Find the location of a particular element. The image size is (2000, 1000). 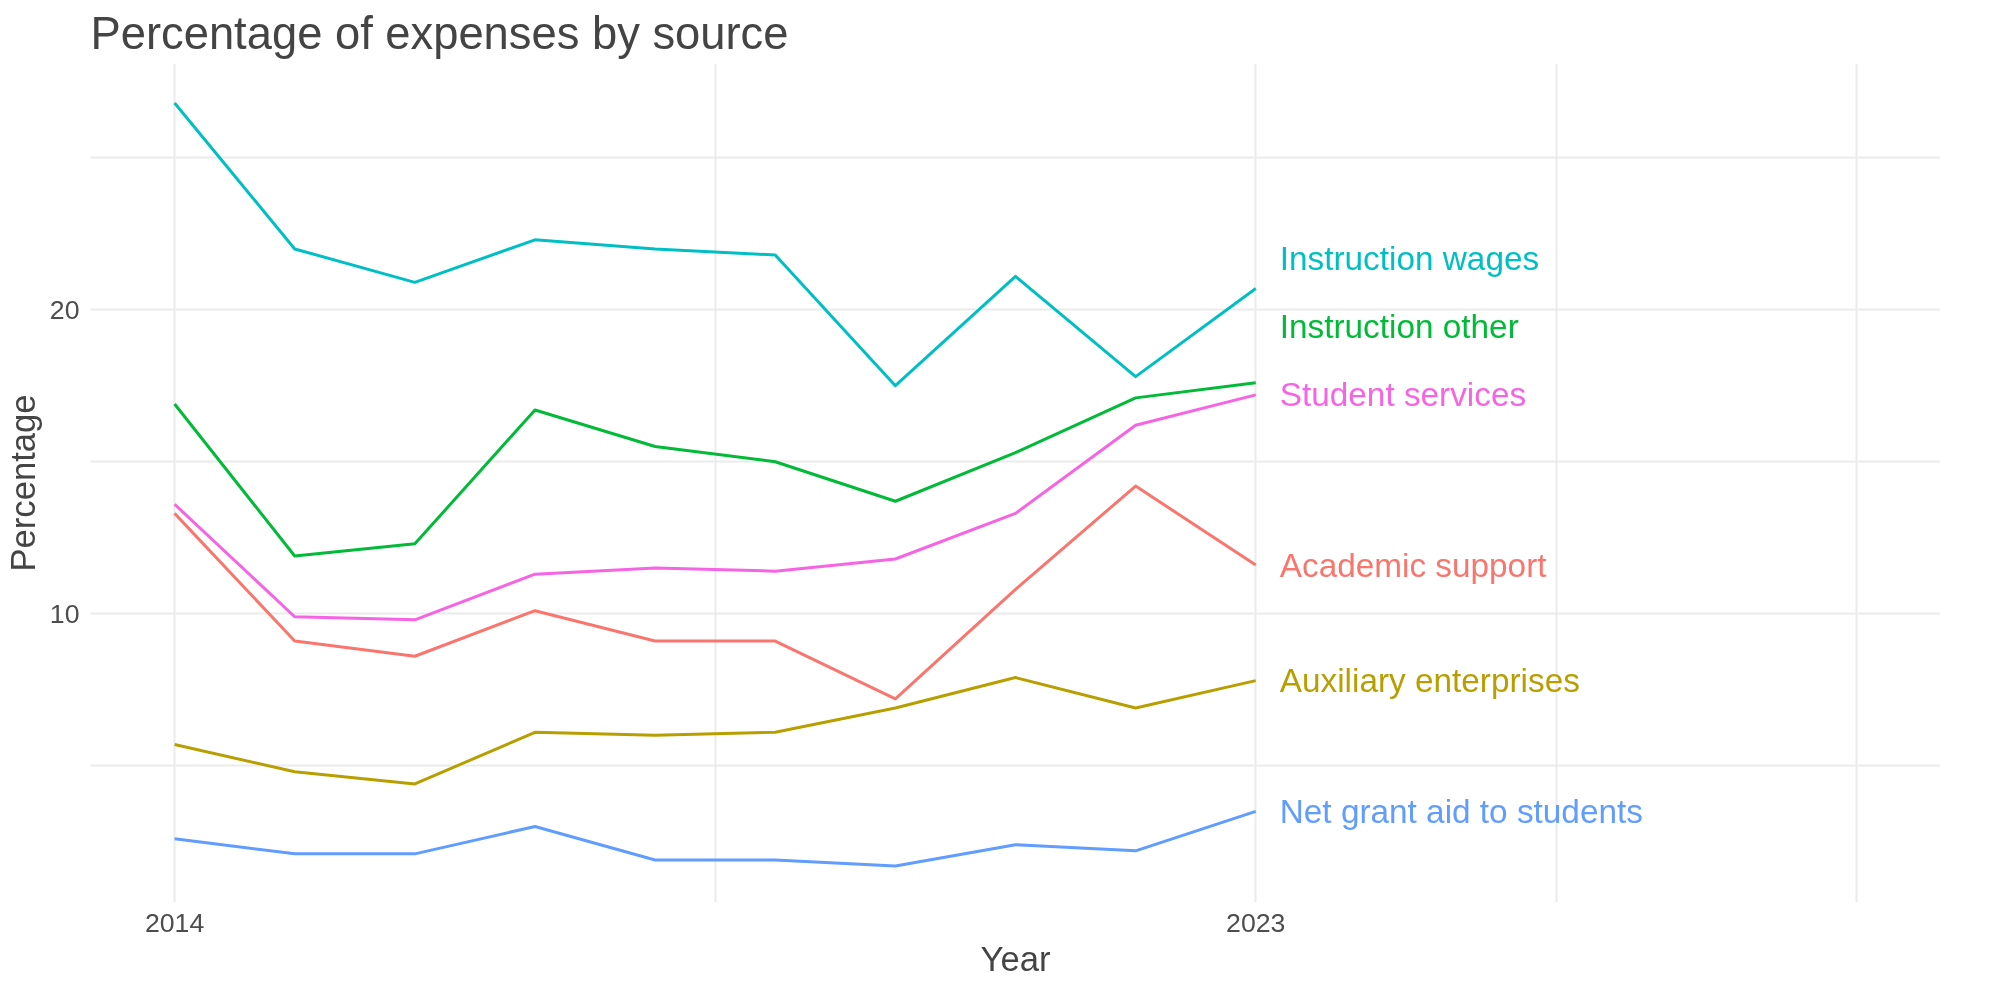

series-label: Auxiliary enterprises is located at coordinates (1429, 681).